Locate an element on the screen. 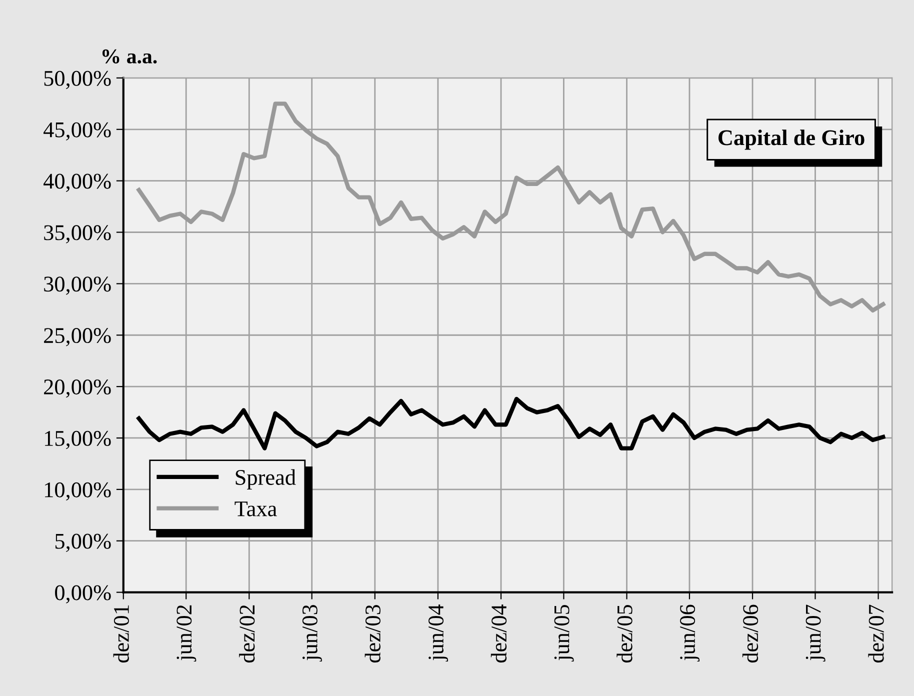 This screenshot has width=914, height=696. y-tick-label: 50,00% is located at coordinates (77, 80).